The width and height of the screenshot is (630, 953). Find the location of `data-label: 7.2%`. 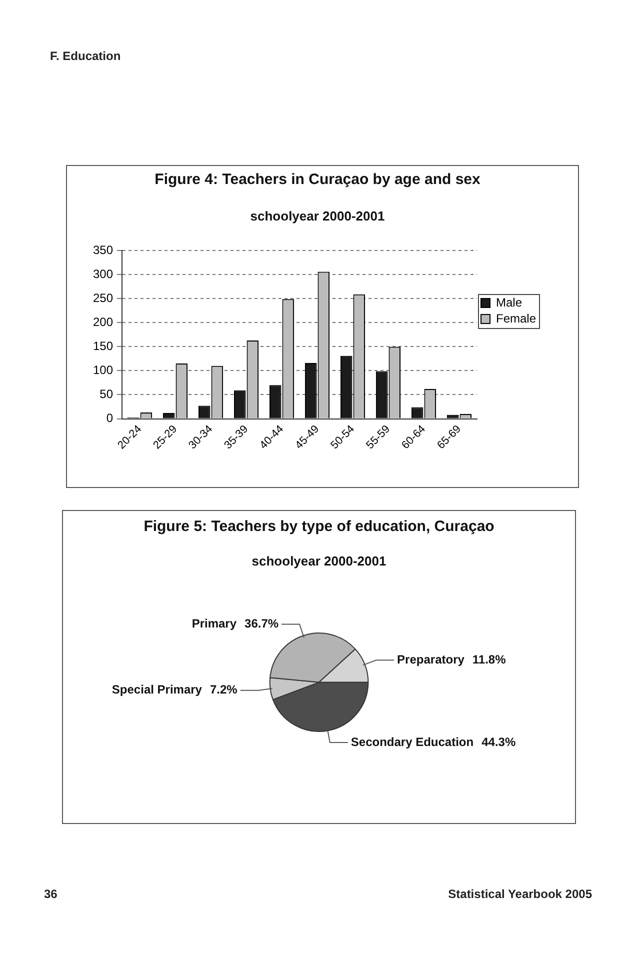

data-label: 7.2% is located at coordinates (224, 689).